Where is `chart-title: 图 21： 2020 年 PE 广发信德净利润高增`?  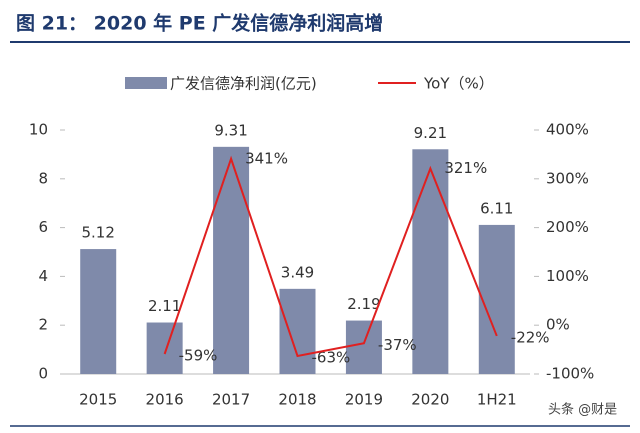 chart-title: 图 21： 2020 年 PE 广发信德净利润高增 is located at coordinates (199, 23).